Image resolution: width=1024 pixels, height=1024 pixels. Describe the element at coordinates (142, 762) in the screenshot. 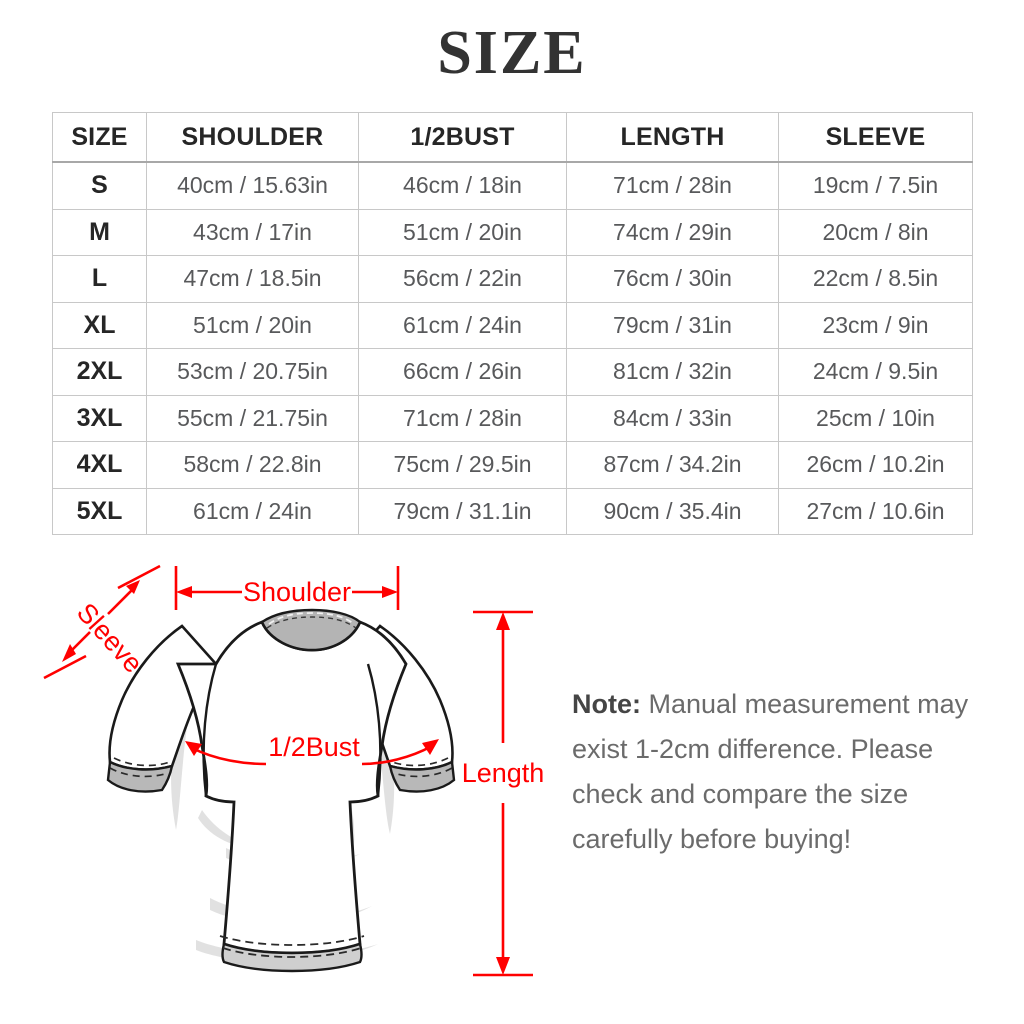

I see `left-cuff-stitch-outer` at that location.